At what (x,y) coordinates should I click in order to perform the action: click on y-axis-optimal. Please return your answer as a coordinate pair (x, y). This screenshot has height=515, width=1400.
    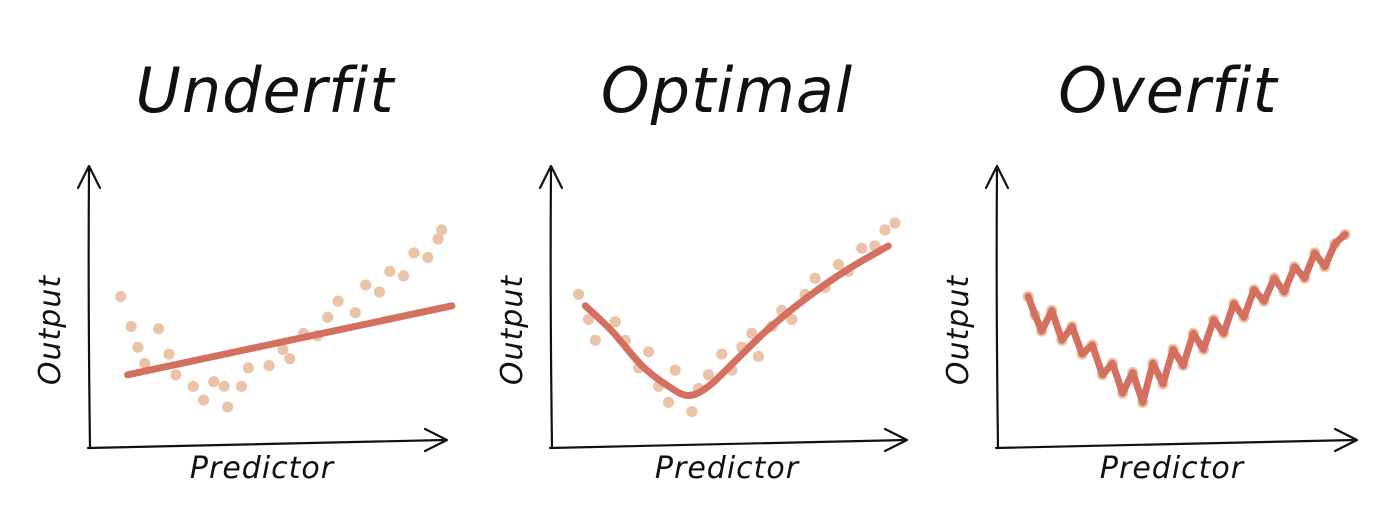
    Looking at the image, I should click on (551, 308).